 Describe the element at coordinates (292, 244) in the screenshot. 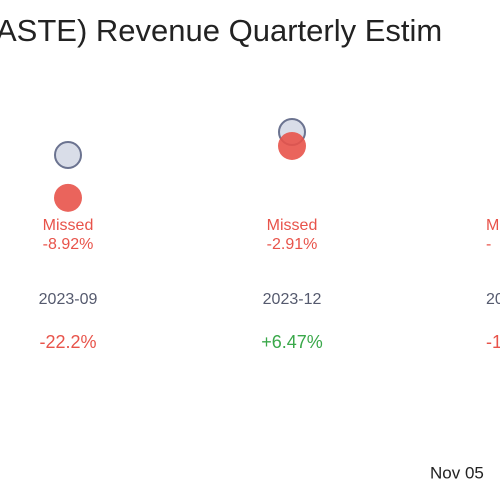

I see `surprise-value: -2.91%` at that location.